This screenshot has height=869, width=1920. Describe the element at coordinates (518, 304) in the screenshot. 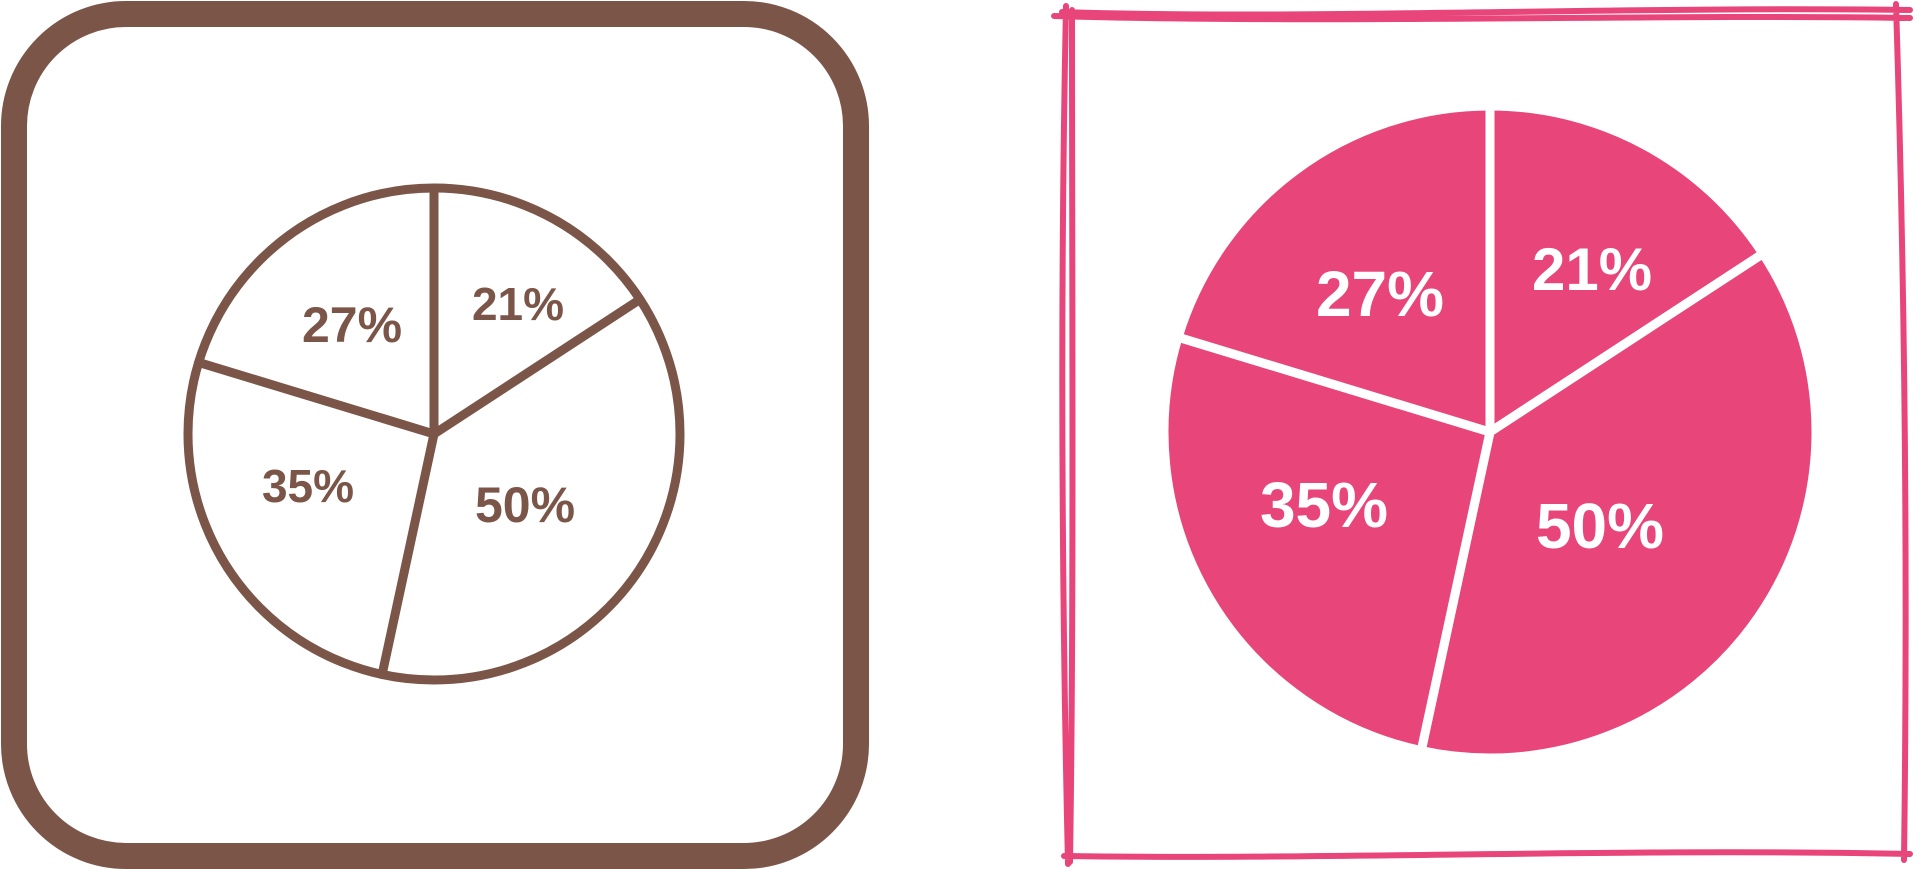

I see `slice-label-21: 21%` at that location.